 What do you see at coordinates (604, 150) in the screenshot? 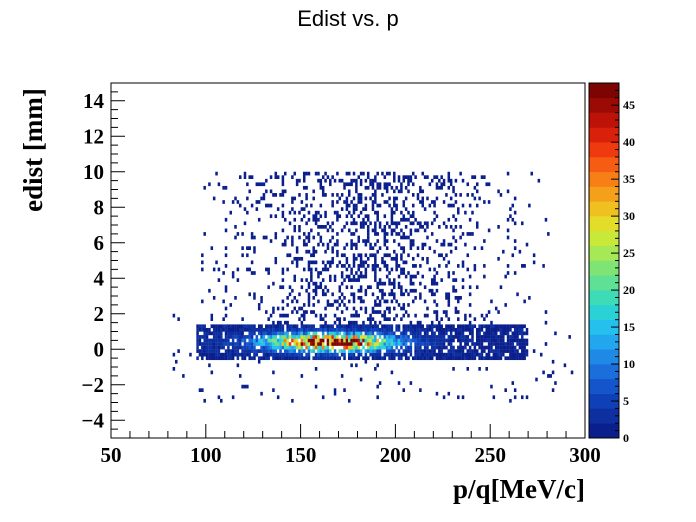
I see `colorbar-swatch` at bounding box center [604, 150].